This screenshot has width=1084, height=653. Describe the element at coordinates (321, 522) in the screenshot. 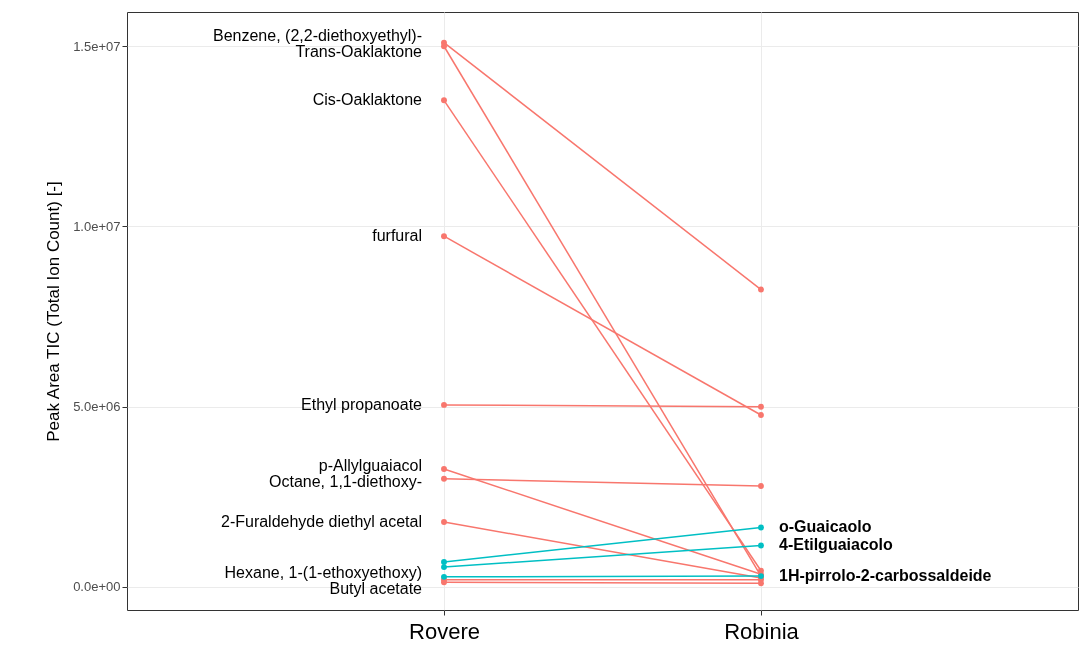

I see `series-label: 2-Furaldehyde diethyl acetal` at that location.